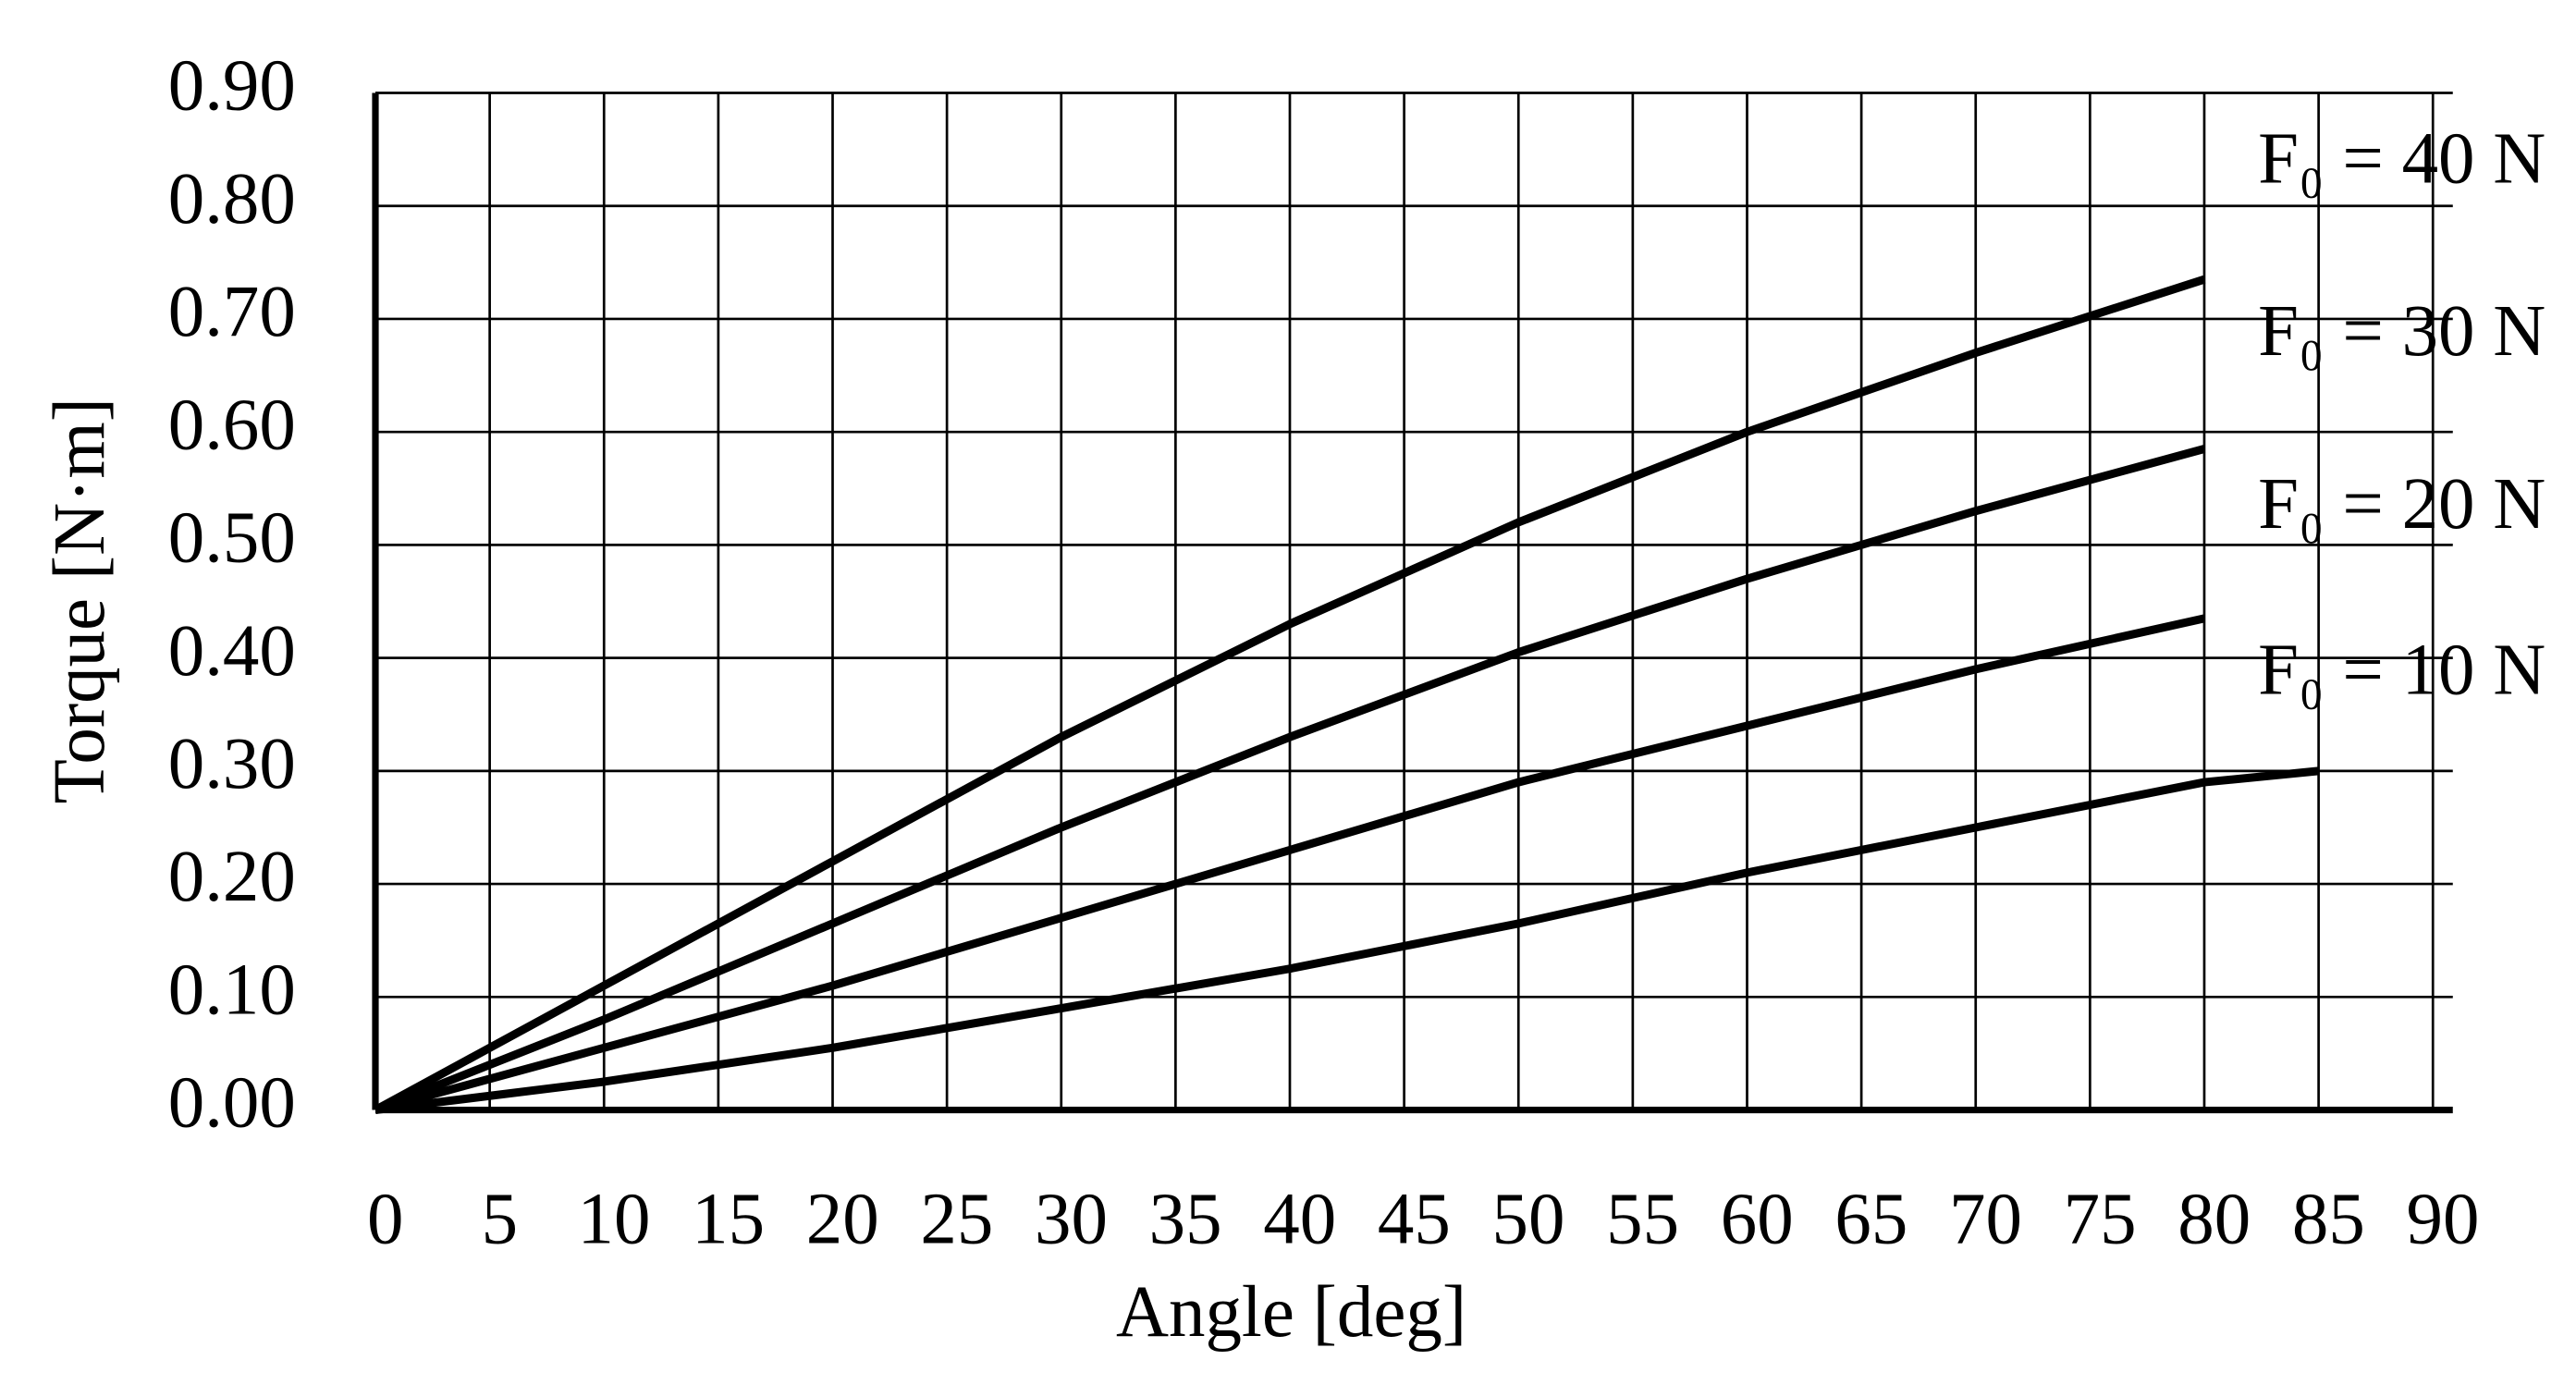 Image resolution: width=2576 pixels, height=1397 pixels. I want to click on y-axis-label: Torque [N·m], so click(80, 601).